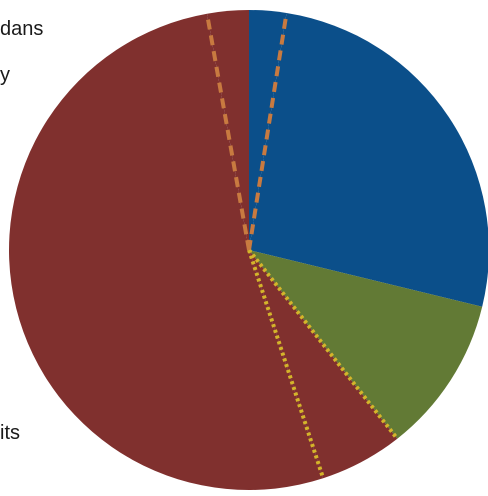 The width and height of the screenshot is (488, 496). I want to click on cut-off-label-dans: dans, so click(22, 29).